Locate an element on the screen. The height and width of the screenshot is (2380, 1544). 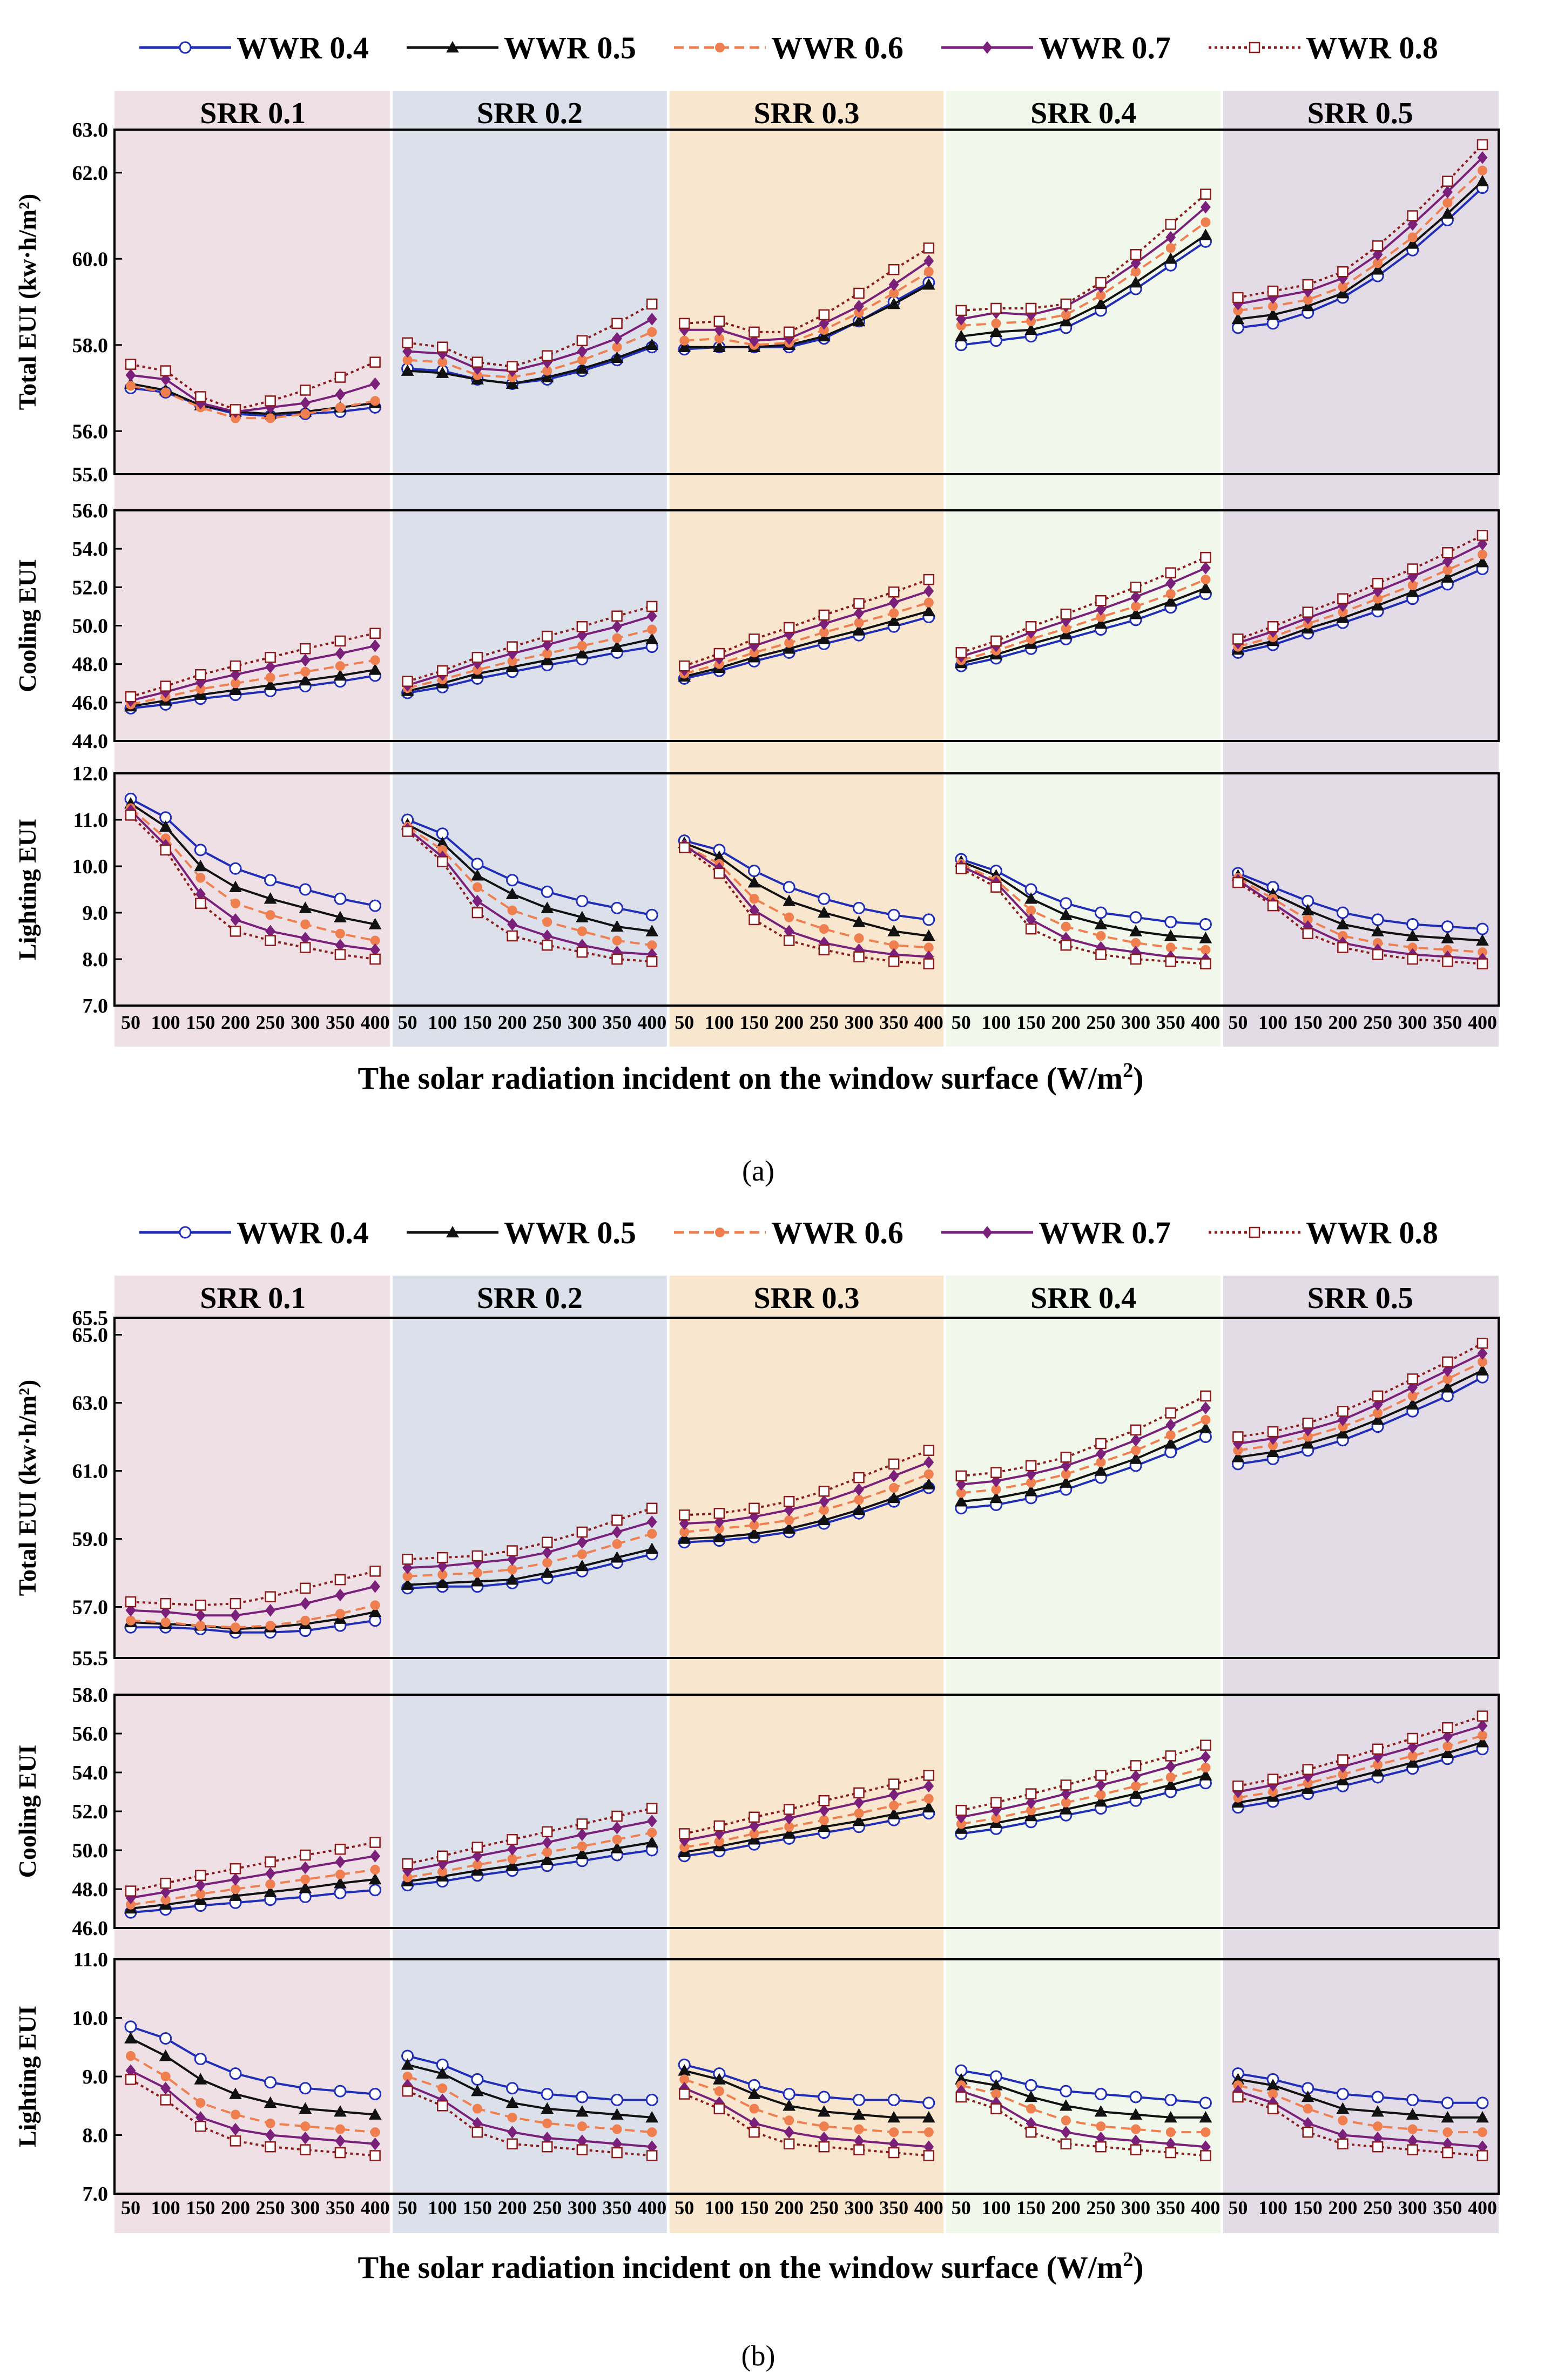
y-tick-label: 60.0 is located at coordinates (90, 260).